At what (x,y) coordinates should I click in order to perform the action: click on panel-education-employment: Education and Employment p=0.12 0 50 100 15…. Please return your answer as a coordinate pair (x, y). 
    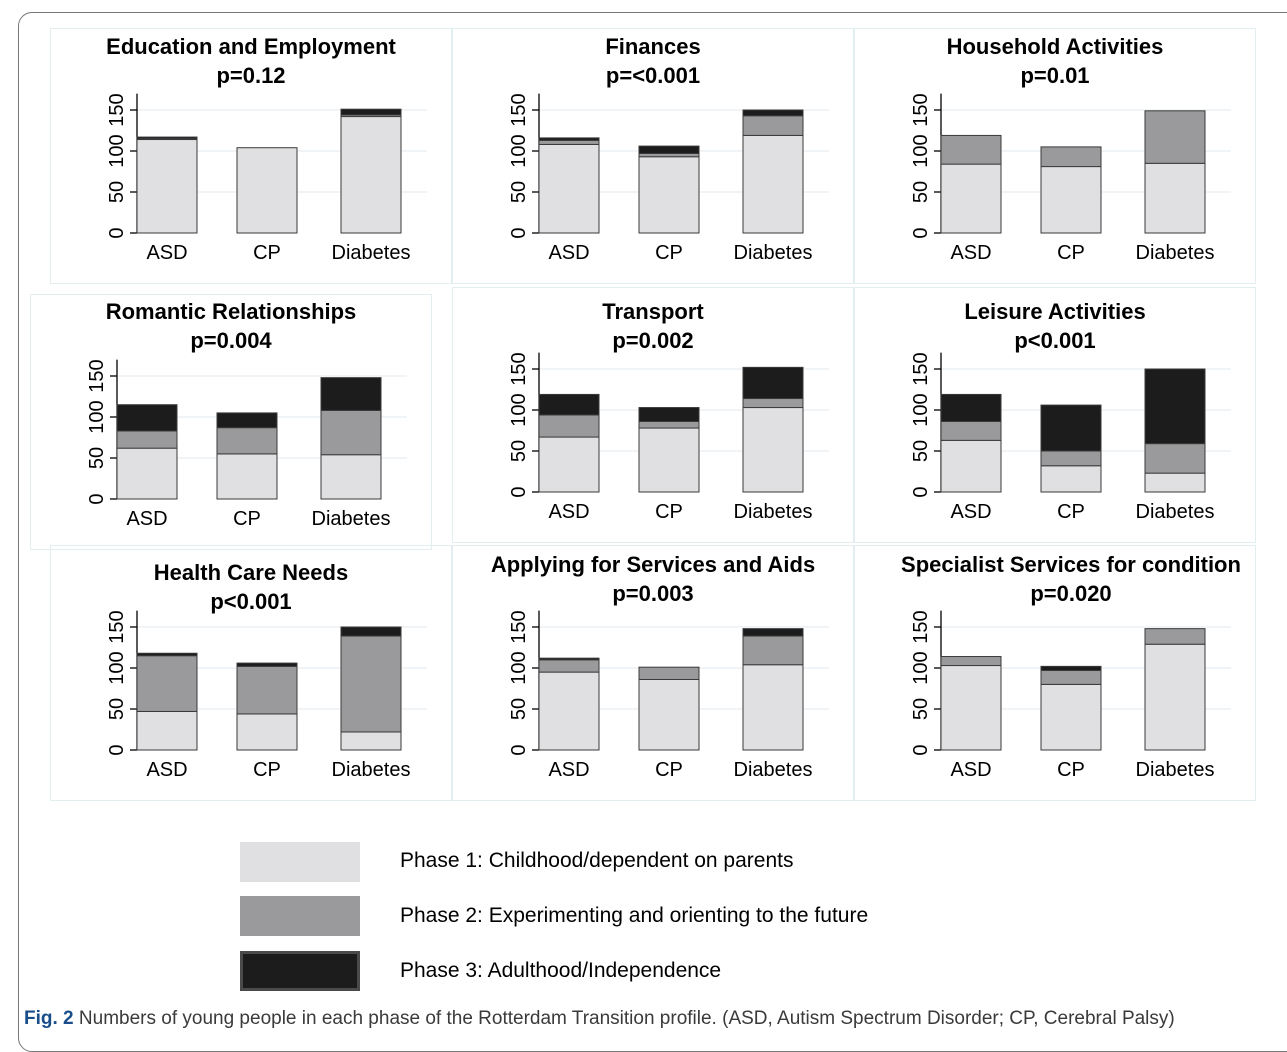
    Looking at the image, I should click on (251, 156).